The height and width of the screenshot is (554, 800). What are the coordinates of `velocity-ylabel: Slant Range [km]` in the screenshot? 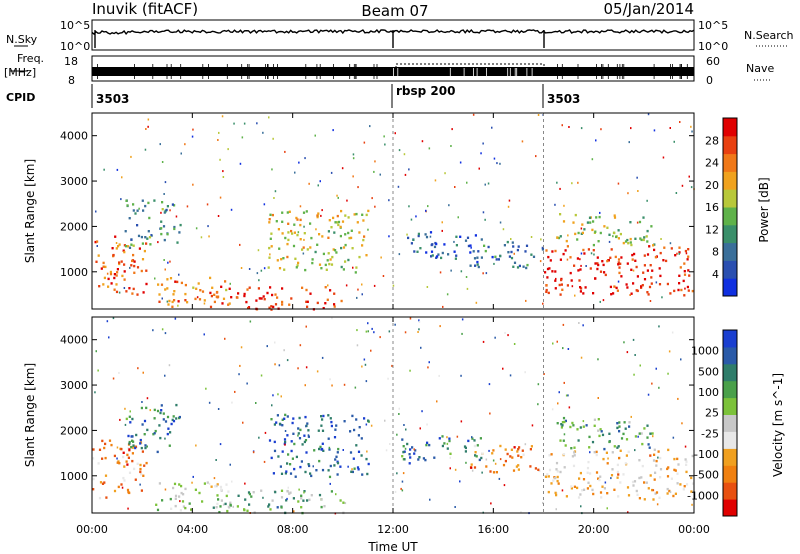 It's located at (30, 415).